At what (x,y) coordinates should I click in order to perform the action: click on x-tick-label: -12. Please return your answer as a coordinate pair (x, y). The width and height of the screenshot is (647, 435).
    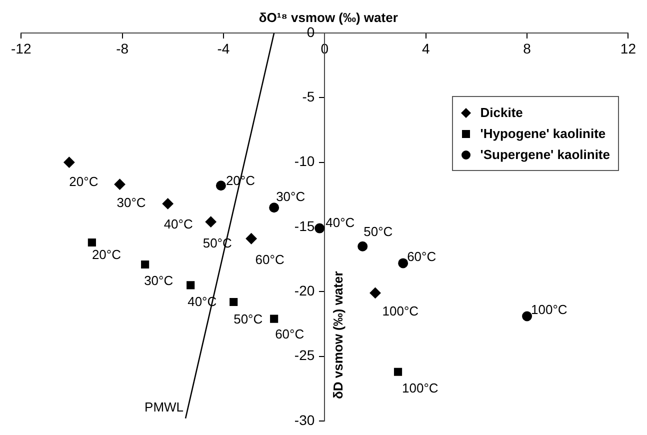
    Looking at the image, I should click on (21, 48).